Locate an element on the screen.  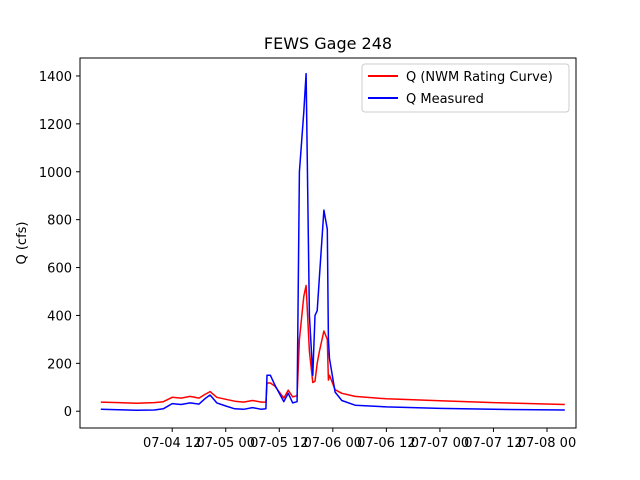
y-tick-label-2: 400 is located at coordinates (59, 316).